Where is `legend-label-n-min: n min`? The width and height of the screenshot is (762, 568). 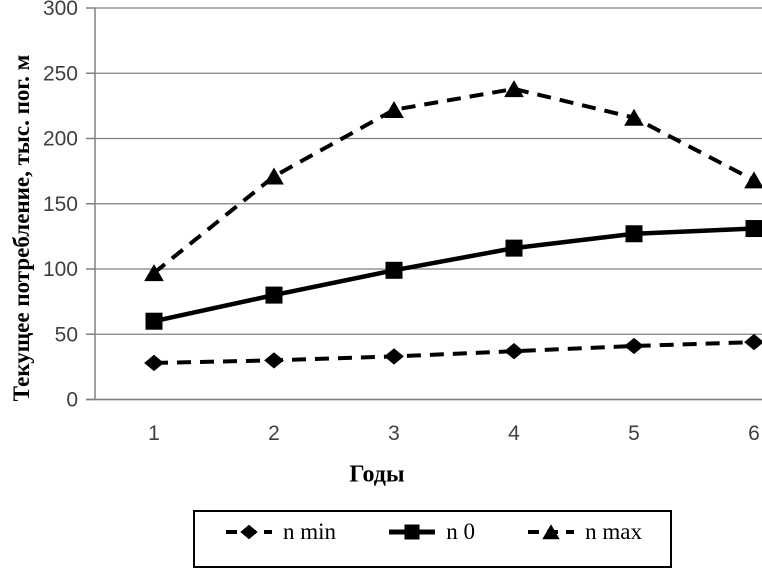
legend-label-n-min: n min is located at coordinates (309, 531).